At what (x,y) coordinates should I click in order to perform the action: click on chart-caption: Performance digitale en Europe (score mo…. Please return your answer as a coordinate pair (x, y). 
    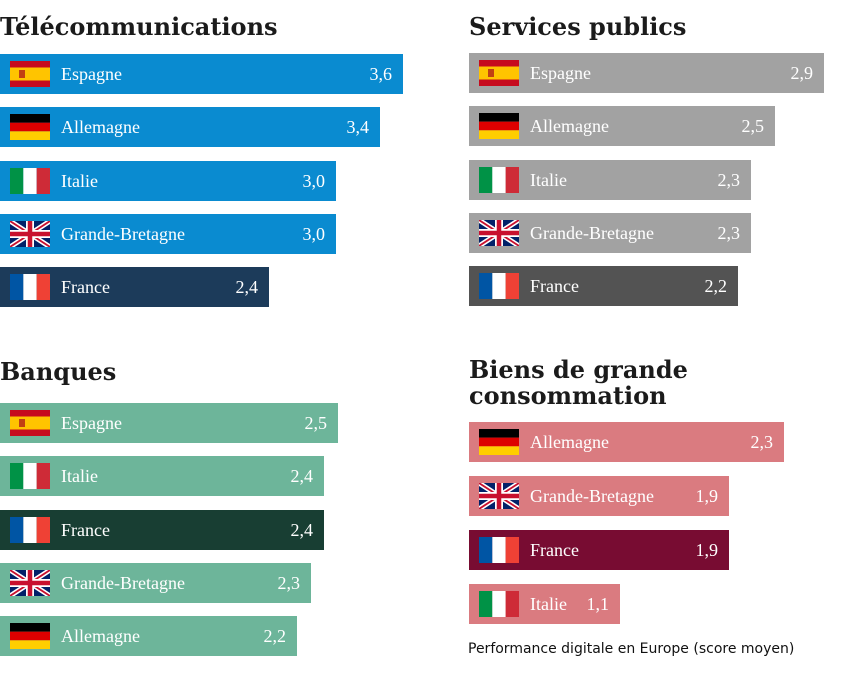
    Looking at the image, I should click on (631, 649).